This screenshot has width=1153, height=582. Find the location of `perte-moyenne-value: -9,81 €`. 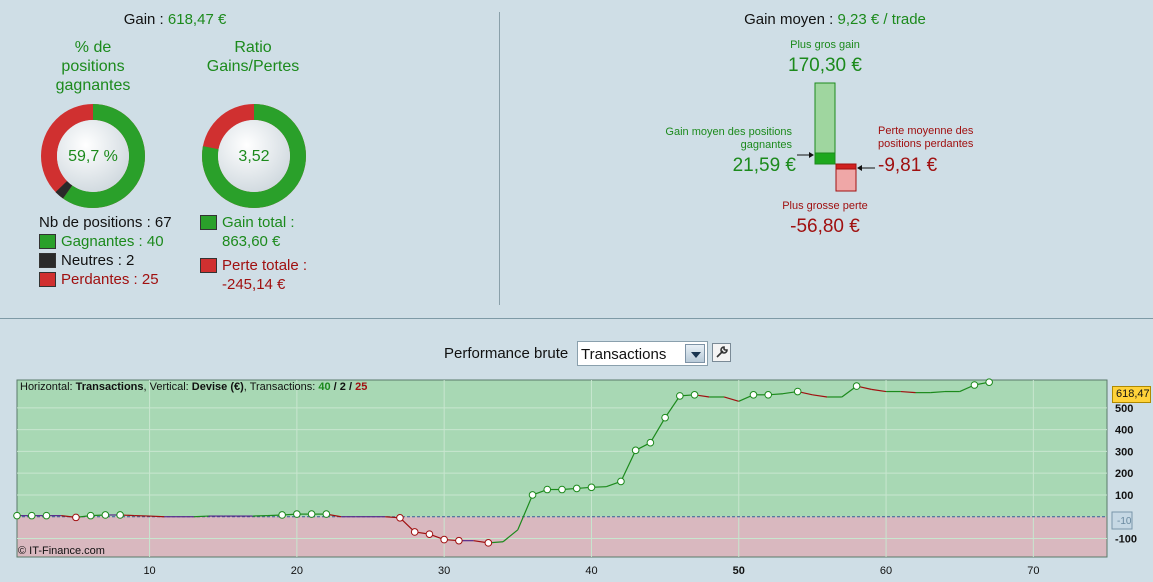

perte-moyenne-value: -9,81 € is located at coordinates (908, 165).